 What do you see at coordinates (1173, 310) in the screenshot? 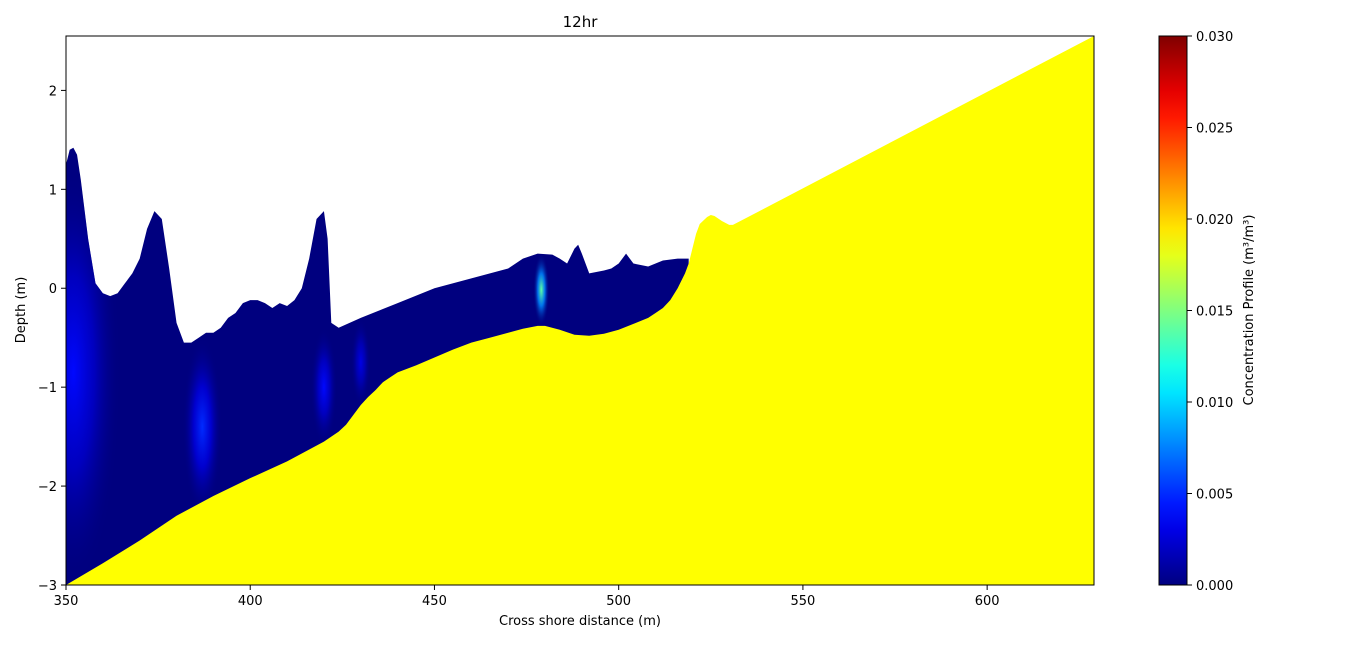
I see `colorbar-gradient` at bounding box center [1173, 310].